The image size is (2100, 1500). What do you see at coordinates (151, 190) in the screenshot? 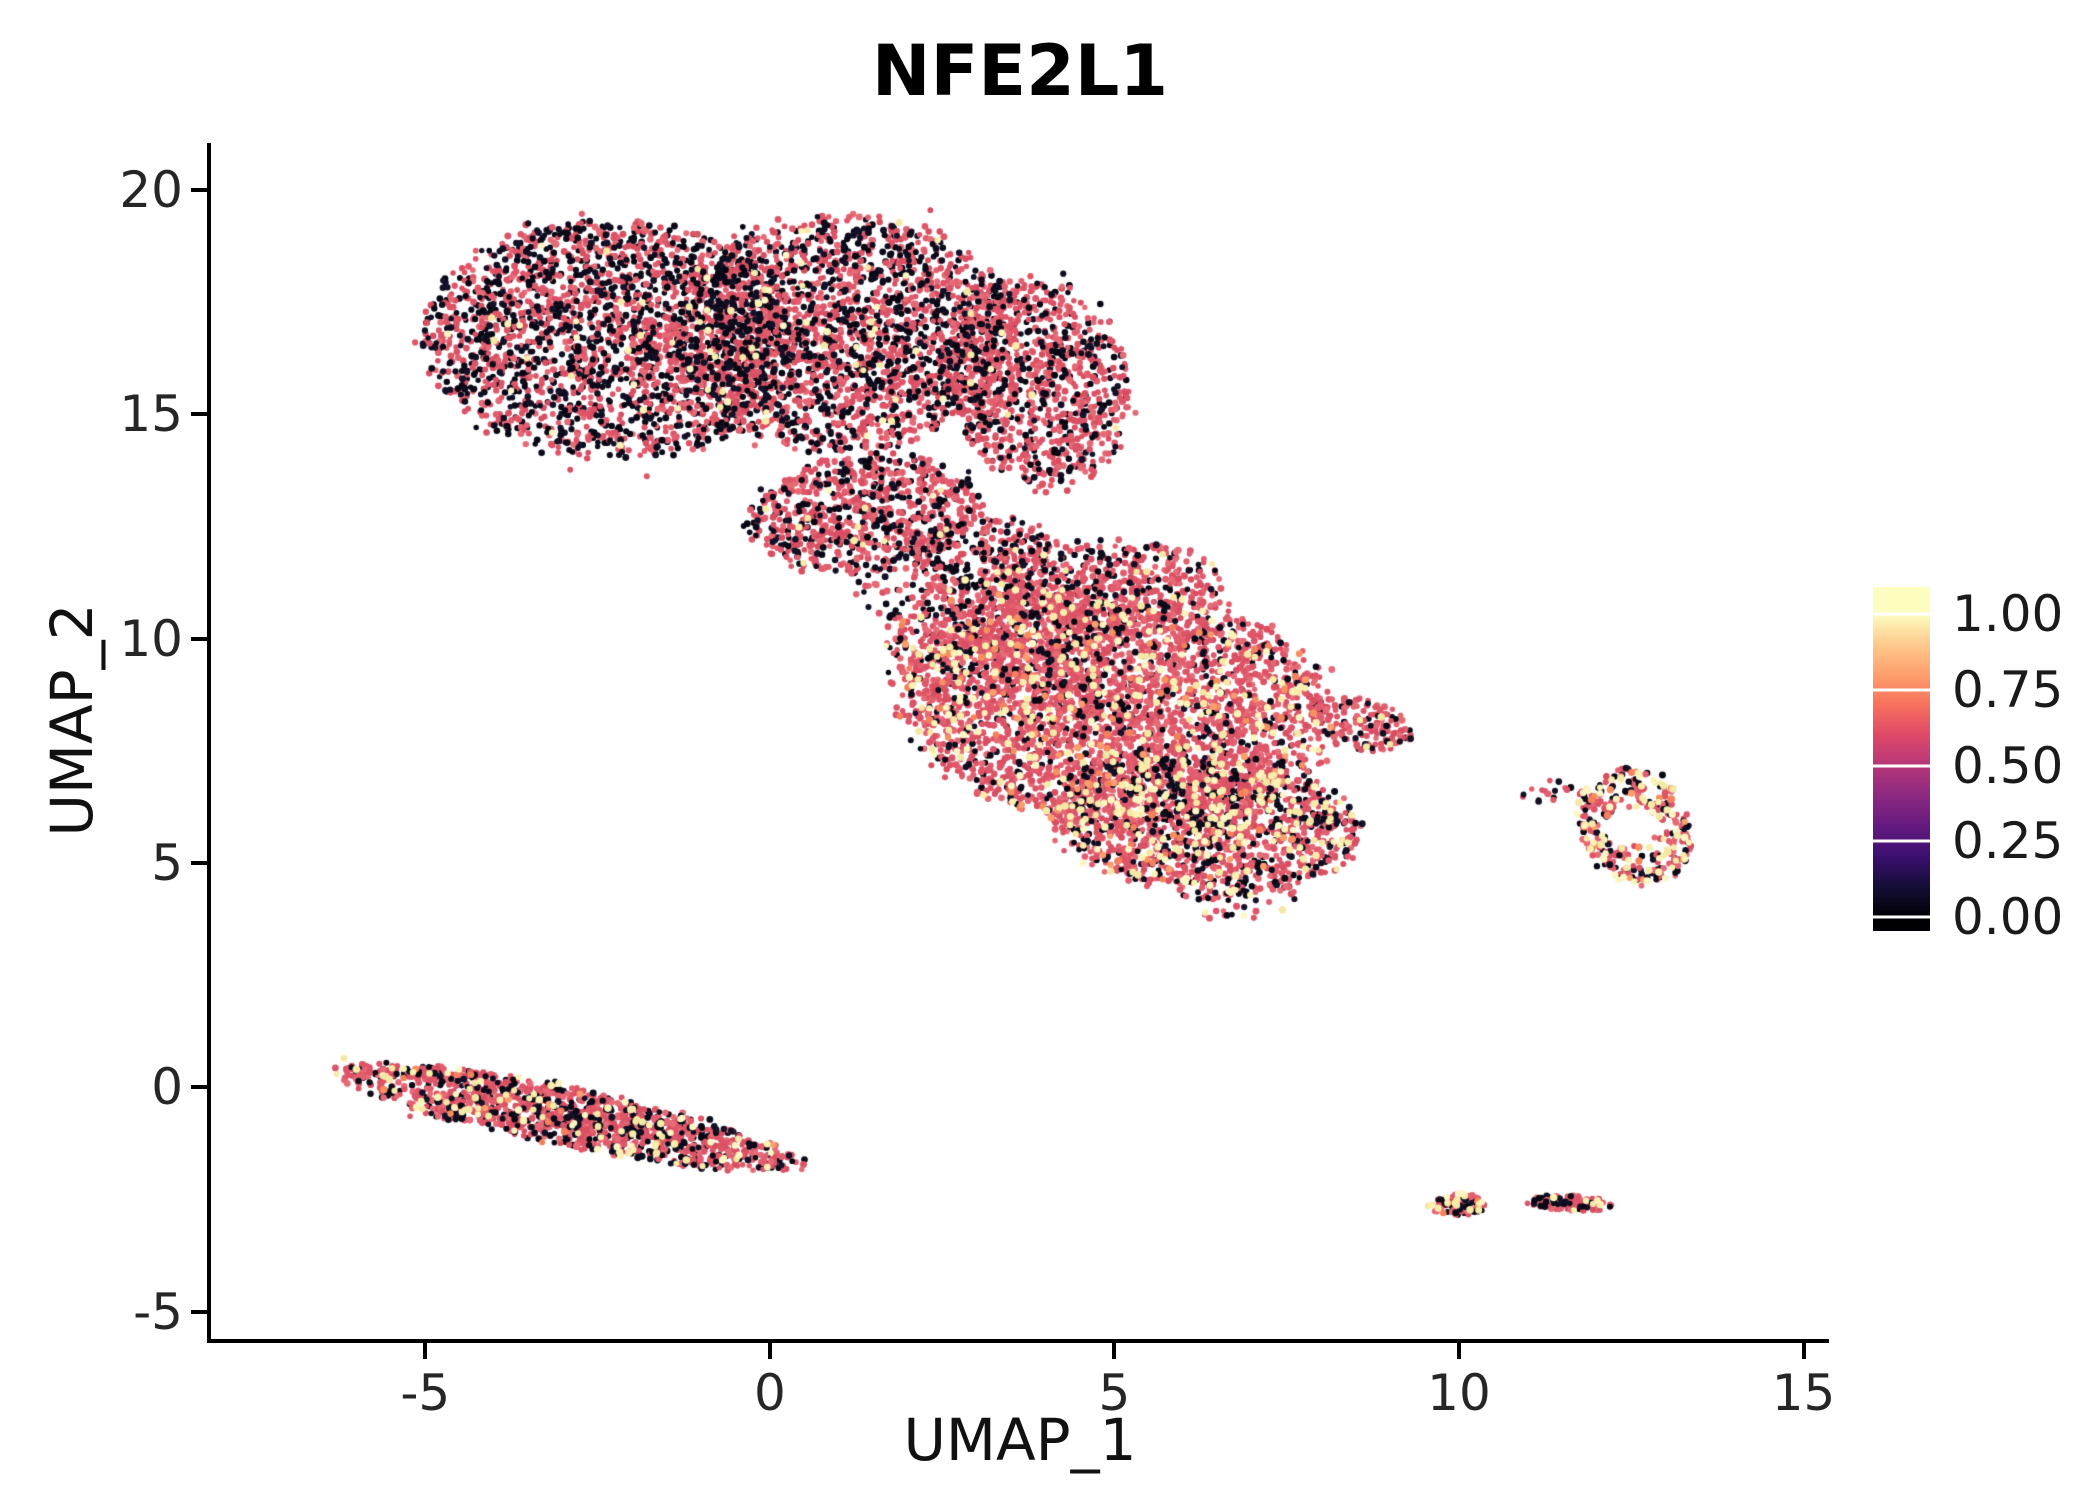
I see `y-tick-label: 20` at bounding box center [151, 190].